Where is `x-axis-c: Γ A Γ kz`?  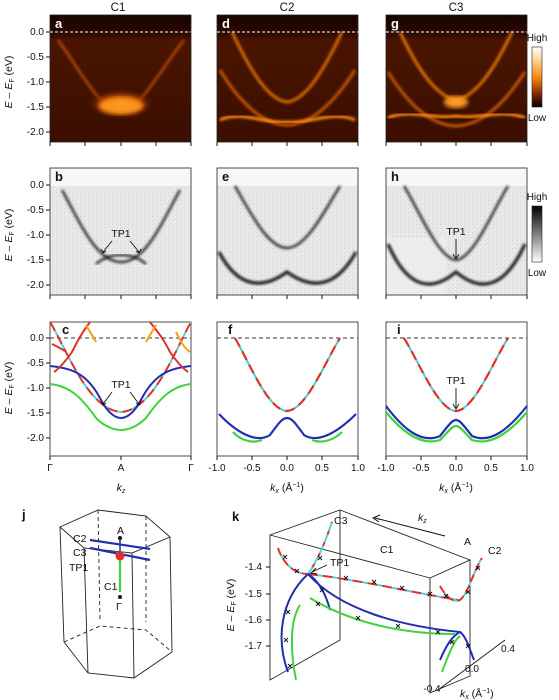 x-axis-c: Γ A Γ kz is located at coordinates (120, 475).